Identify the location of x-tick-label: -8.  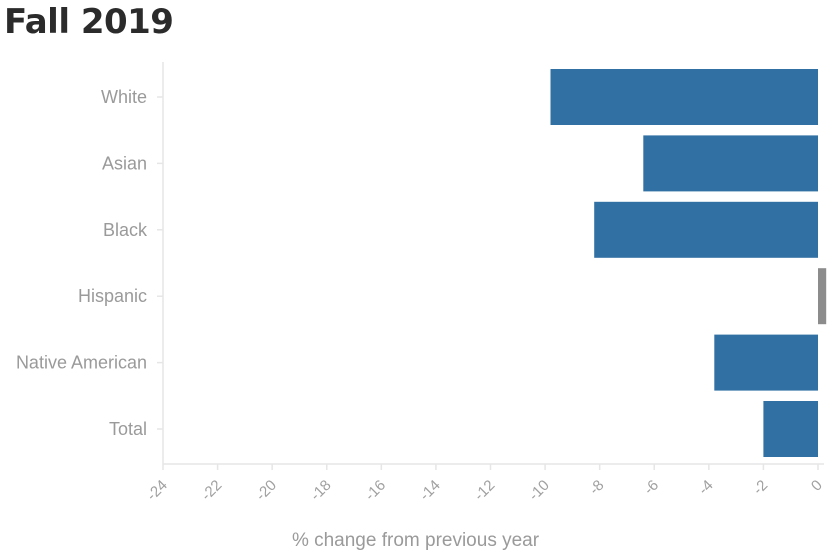
(596, 487).